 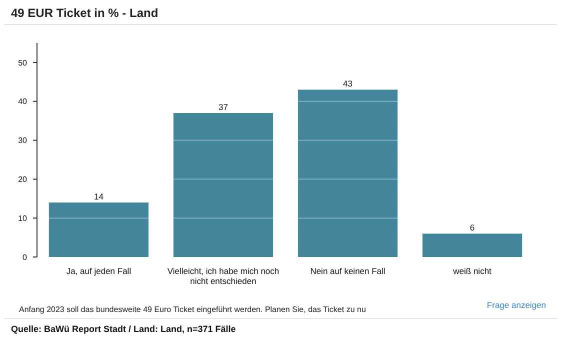 I want to click on data-label: 43, so click(x=348, y=83).